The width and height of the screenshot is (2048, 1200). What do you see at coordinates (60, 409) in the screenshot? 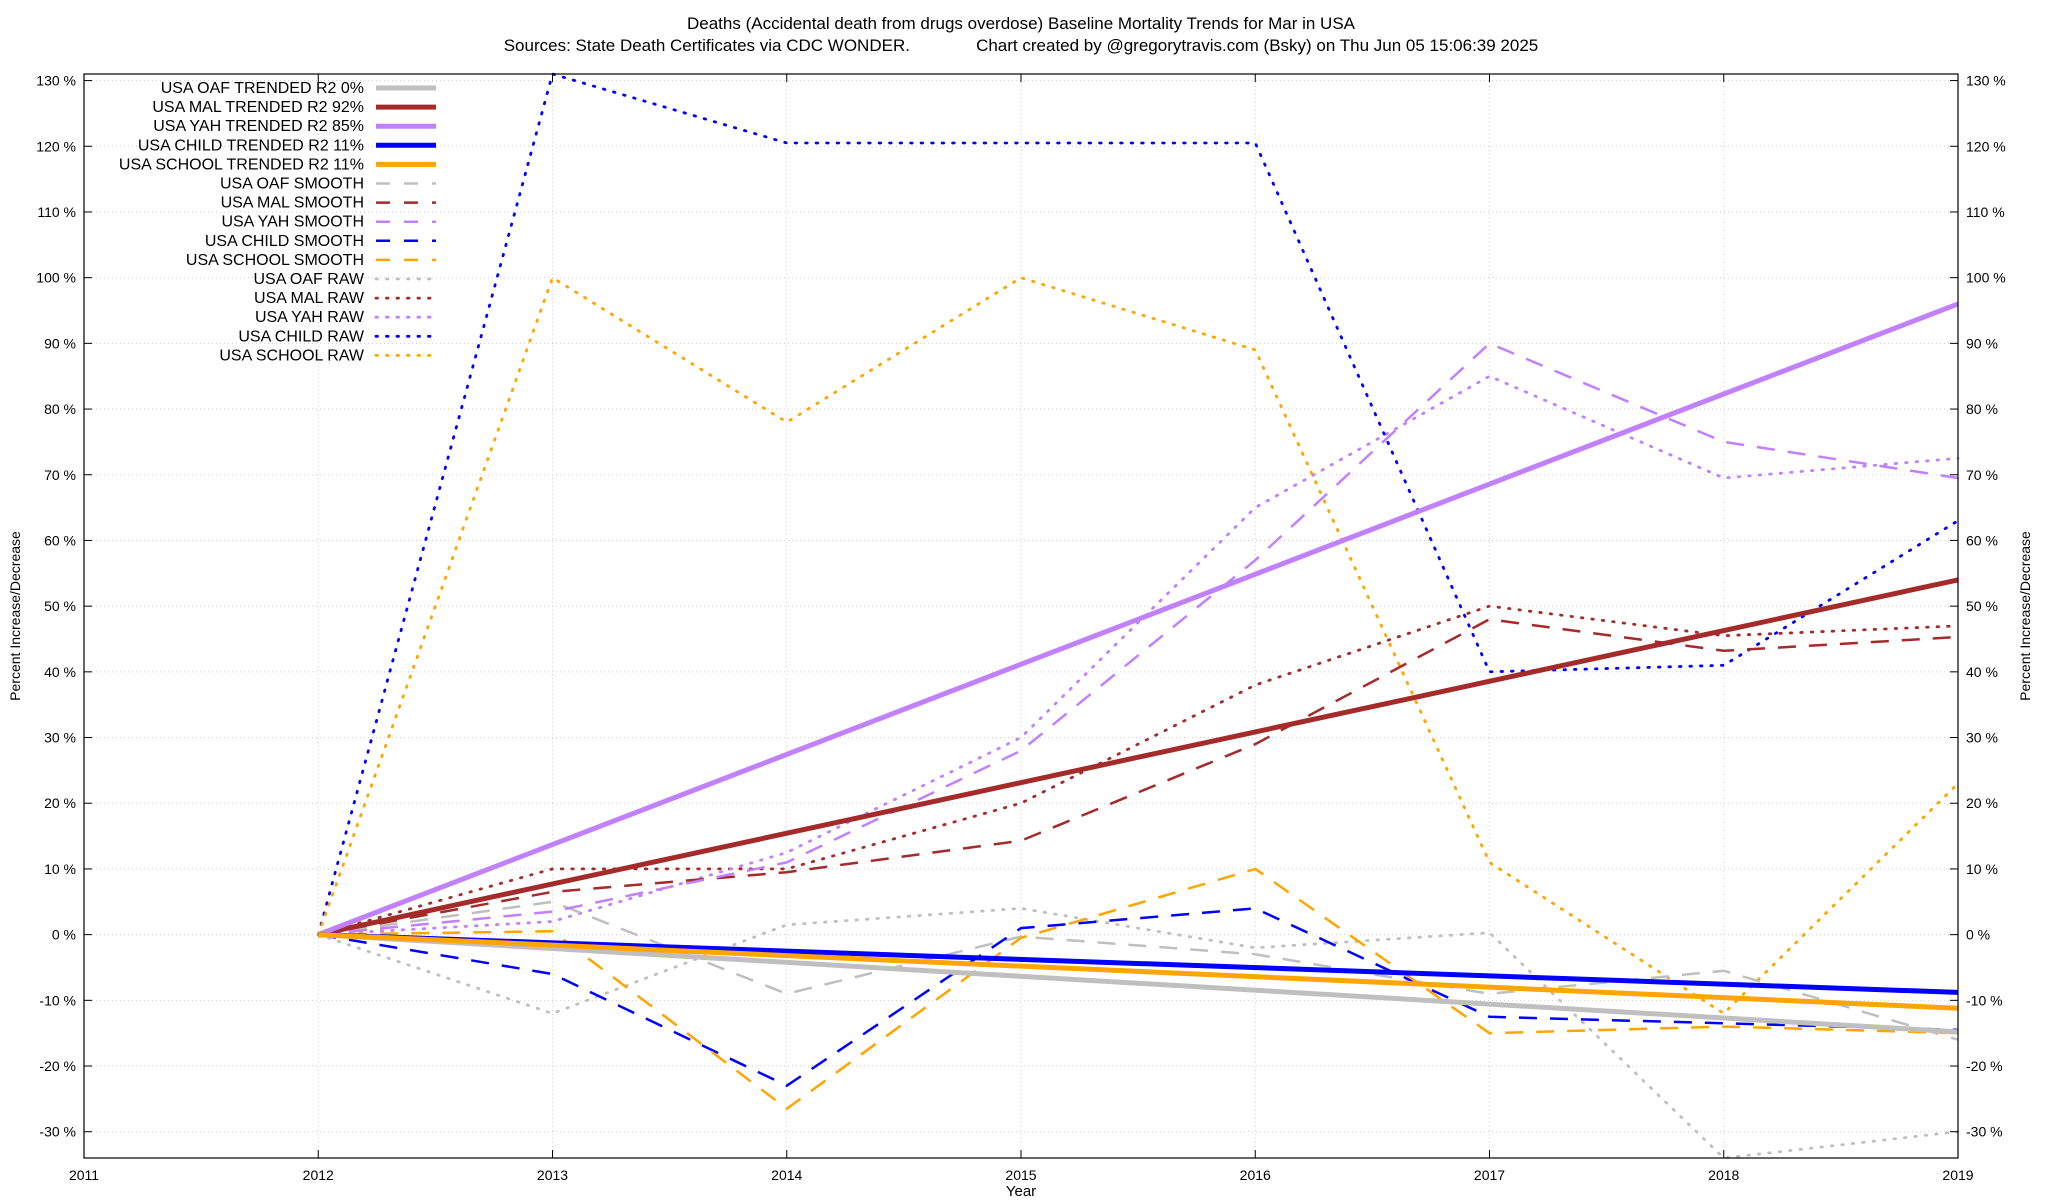
I see `y-tick-label: 80 %` at bounding box center [60, 409].